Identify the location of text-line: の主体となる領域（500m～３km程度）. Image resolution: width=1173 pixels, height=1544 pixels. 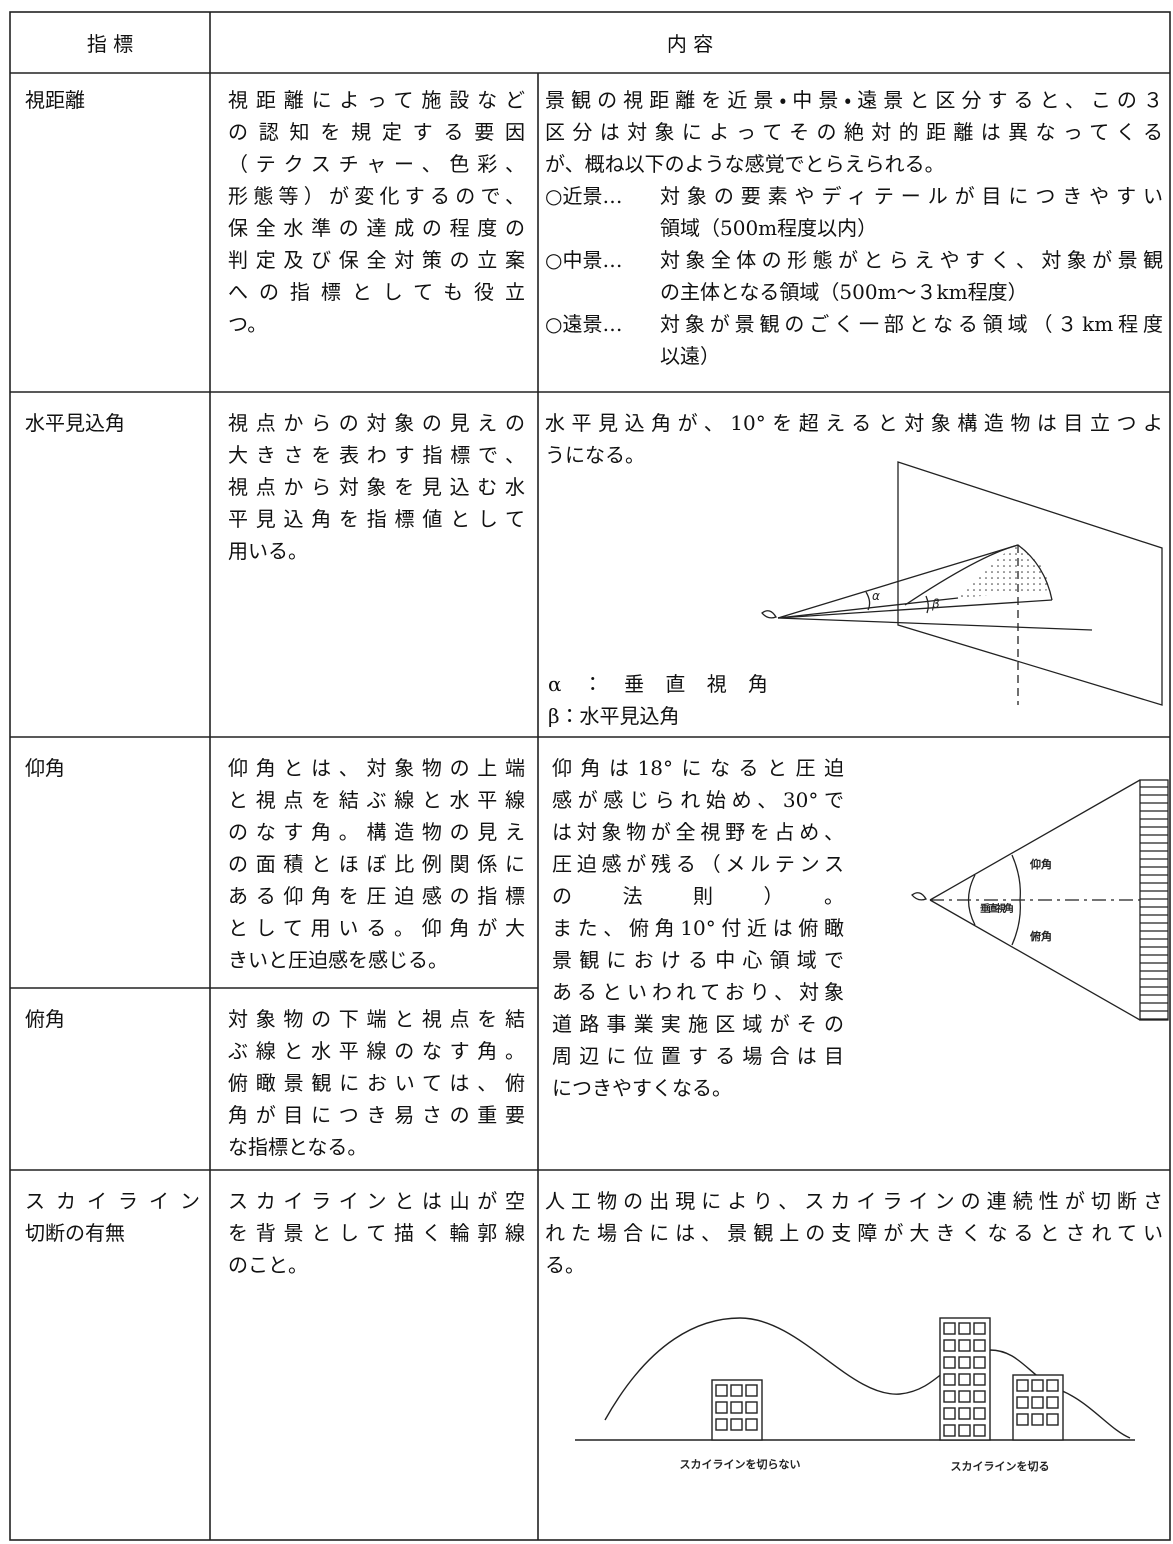
(844, 292).